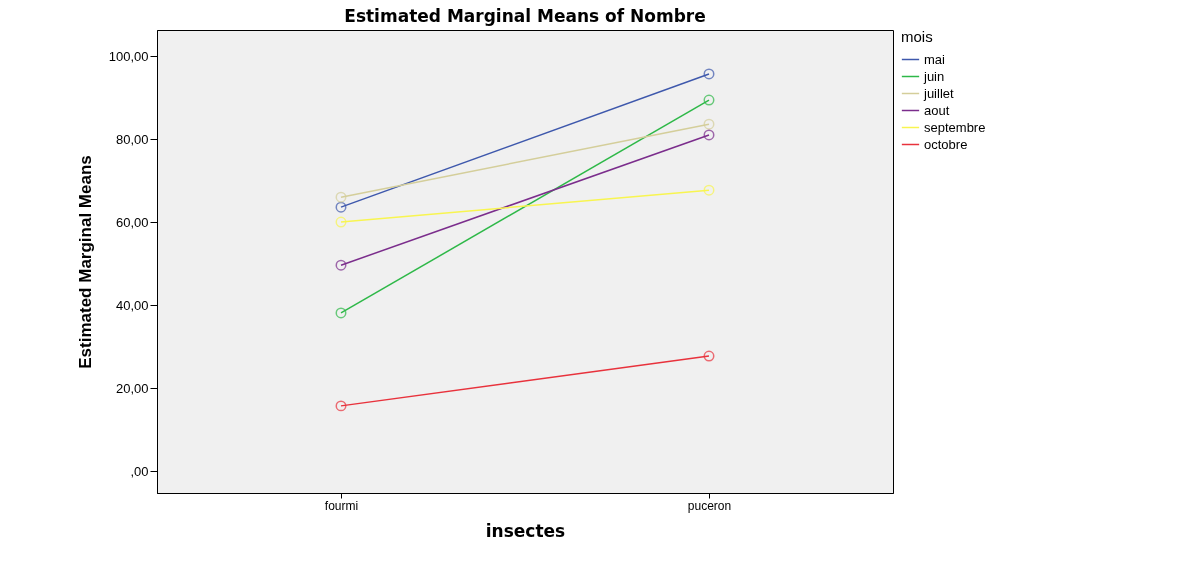 Image resolution: width=1181 pixels, height=572 pixels. Describe the element at coordinates (139, 471) in the screenshot. I see `y-tick-label: ,00` at that location.